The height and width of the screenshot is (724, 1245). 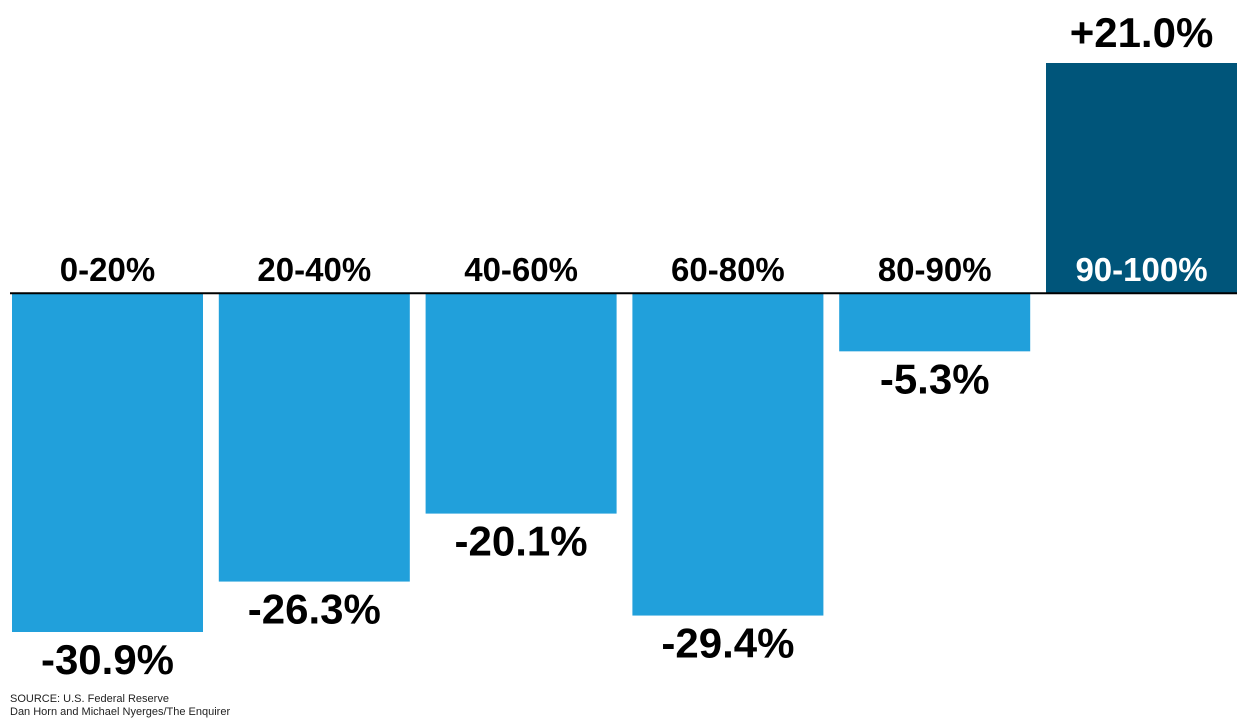 I want to click on category-label: 80-90%, so click(x=935, y=269).